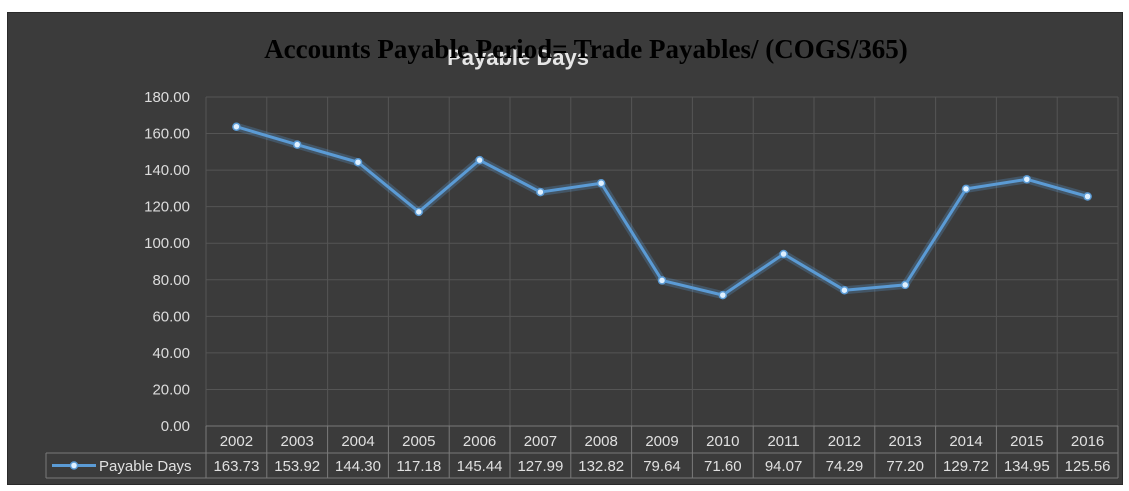 This screenshot has height=491, width=1129. I want to click on data-table-value: 145.44, so click(480, 466).